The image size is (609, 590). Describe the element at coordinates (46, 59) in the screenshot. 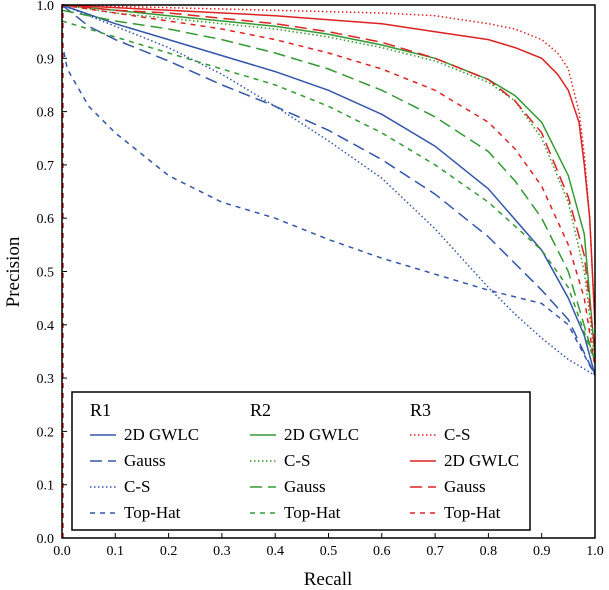

I see `y-tick-label: 0.9` at that location.